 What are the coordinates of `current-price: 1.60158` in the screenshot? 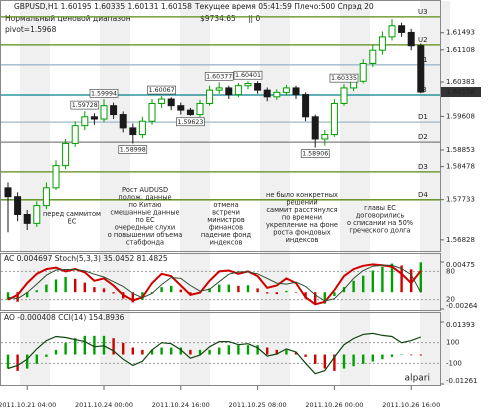 It's located at (460, 92).